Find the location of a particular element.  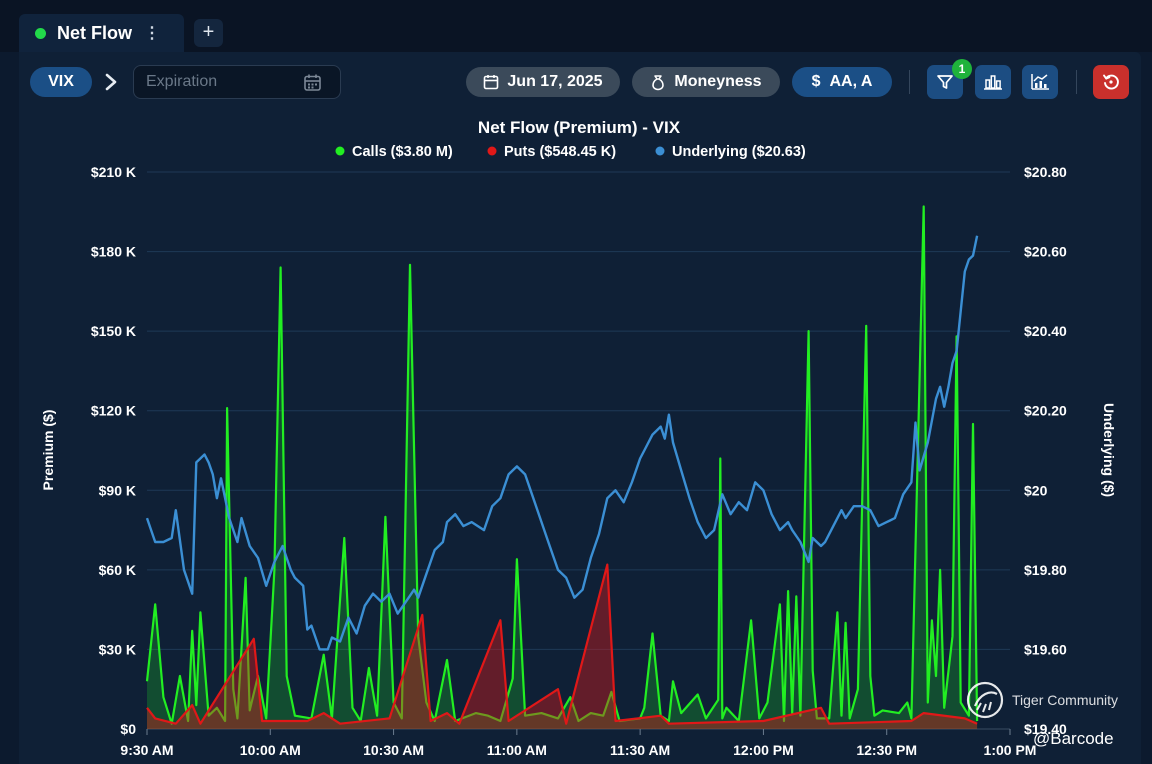

reset-button is located at coordinates (1111, 82).